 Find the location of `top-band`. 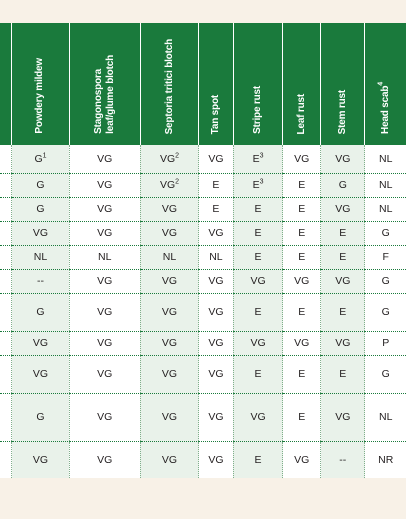

top-band is located at coordinates (203, 11).